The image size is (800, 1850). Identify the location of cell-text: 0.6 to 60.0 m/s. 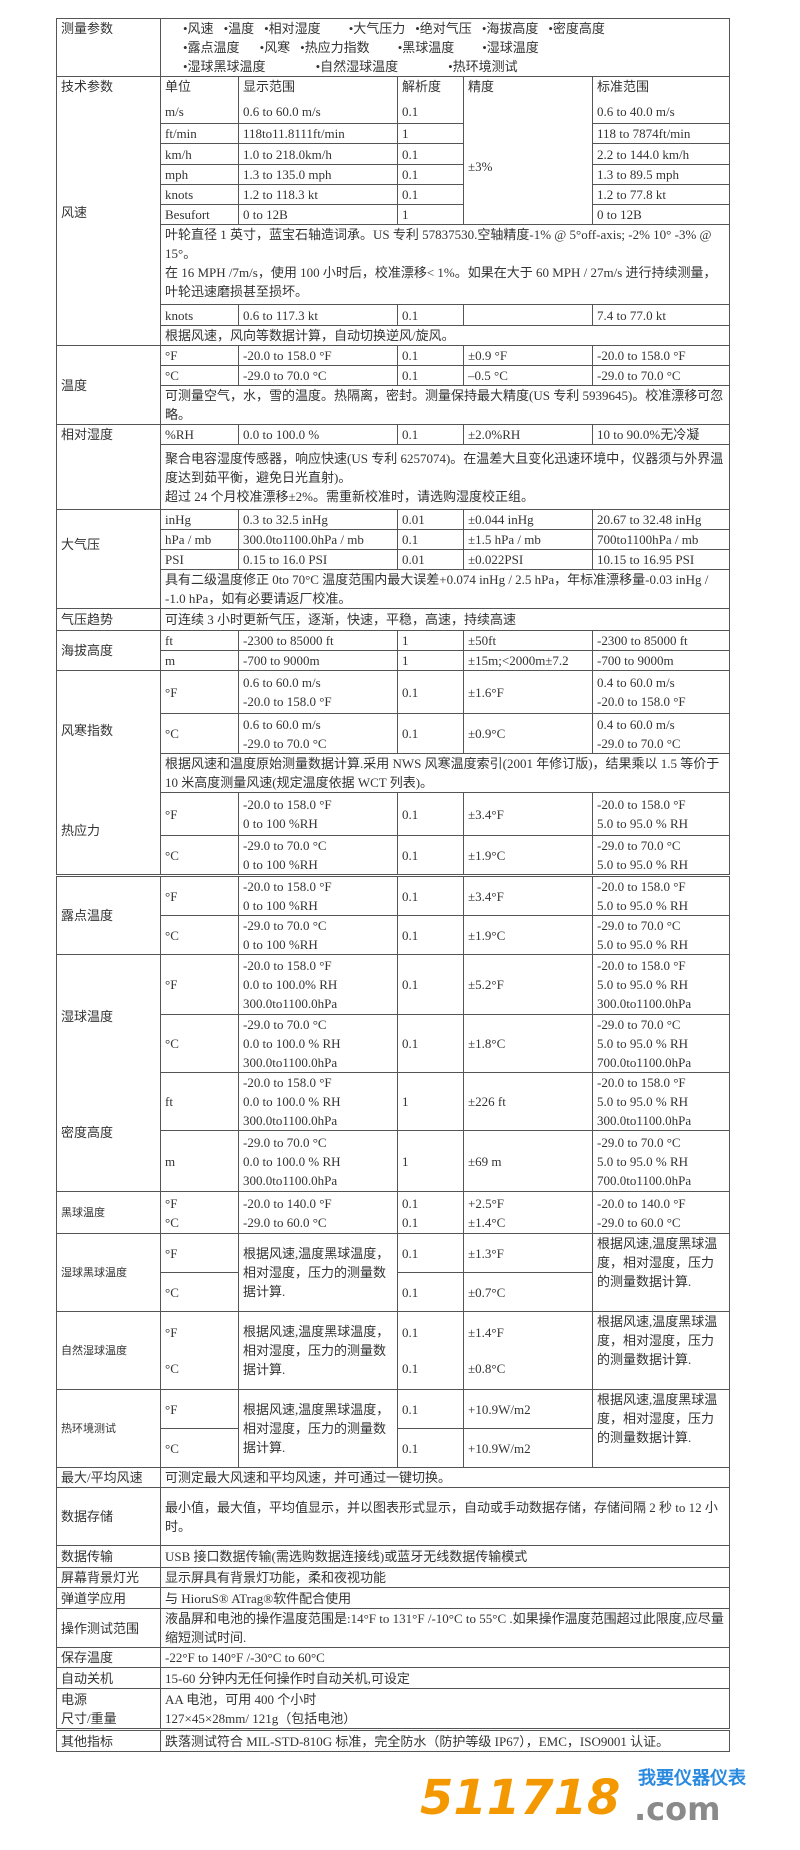
(282, 111).